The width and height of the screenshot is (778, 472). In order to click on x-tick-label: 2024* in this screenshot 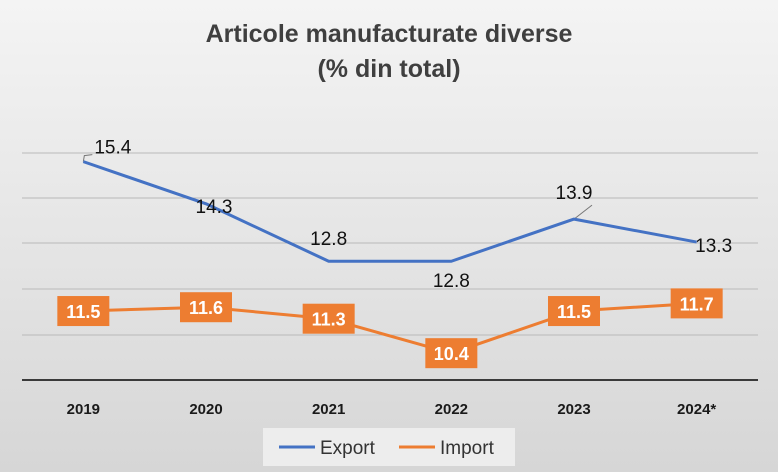, I will do `click(696, 409)`.